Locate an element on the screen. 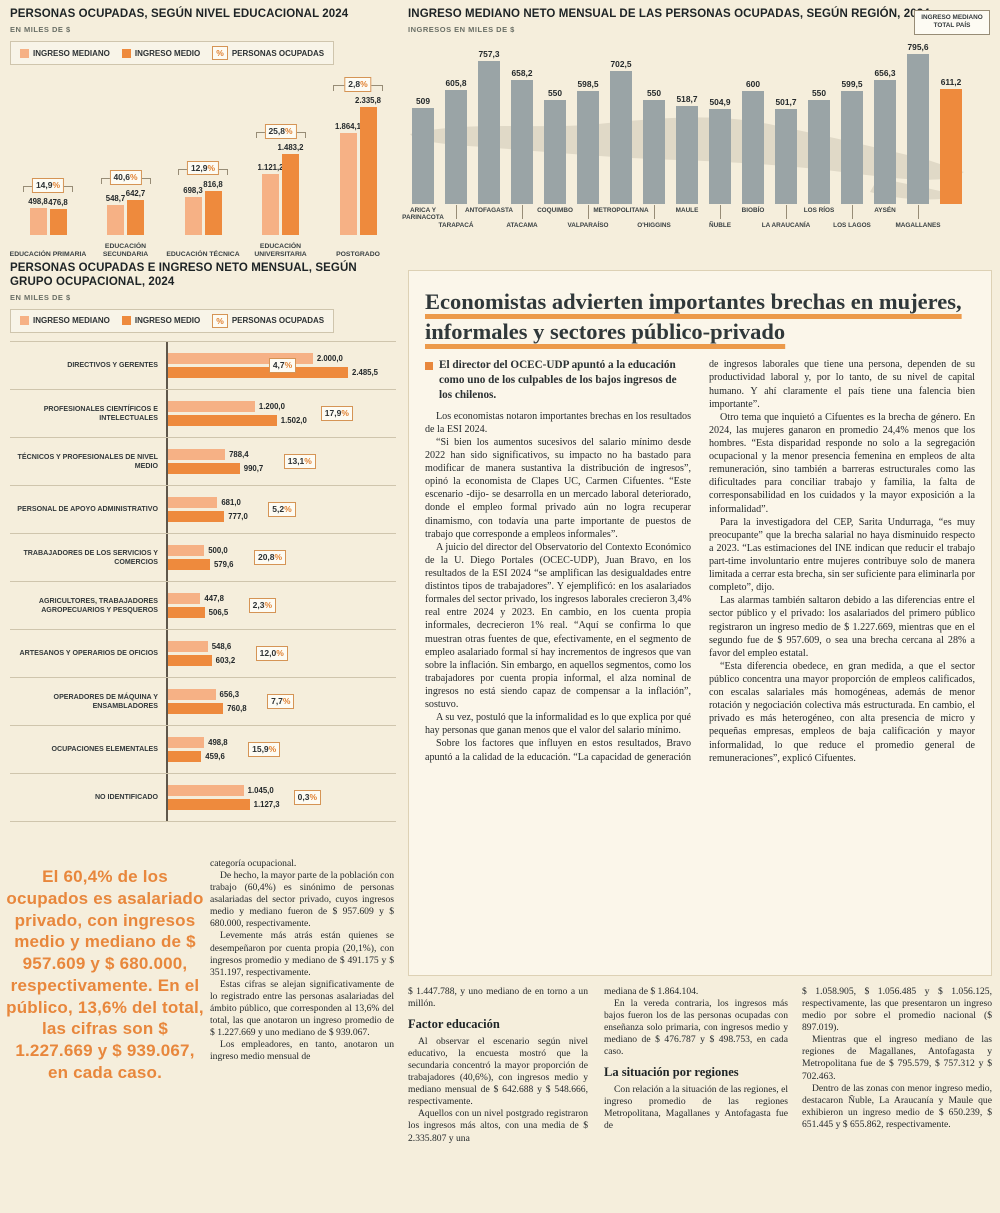  occupation-label: ARTESANOS Y OPERARIOS DE OFICIOS is located at coordinates (89, 654).